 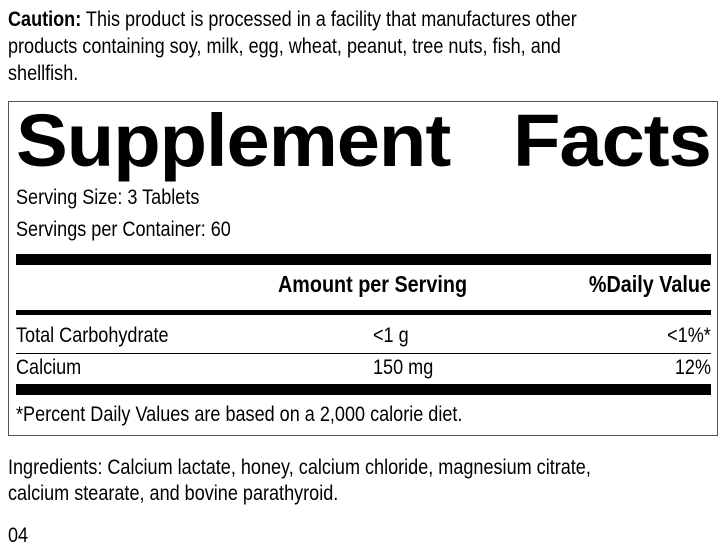 What do you see at coordinates (108, 197) in the screenshot?
I see `serving-size: Serving Size: 3 Tablets` at bounding box center [108, 197].